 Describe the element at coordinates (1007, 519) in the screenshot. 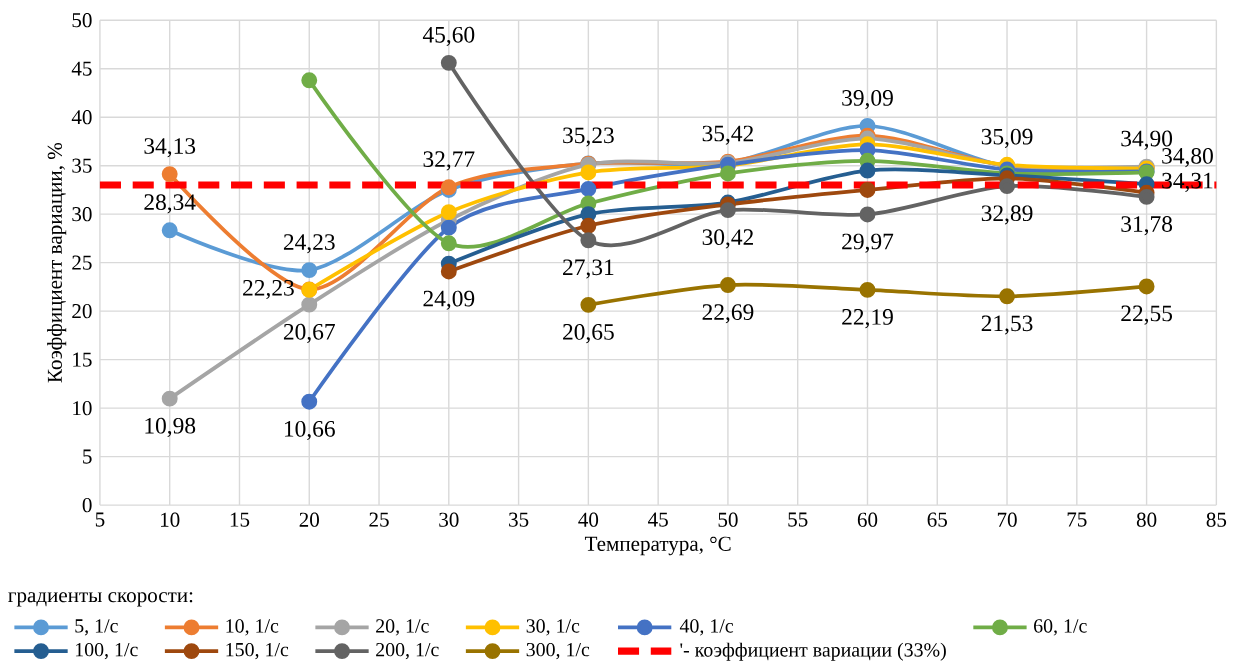

I see `x-tick-label: 70` at that location.